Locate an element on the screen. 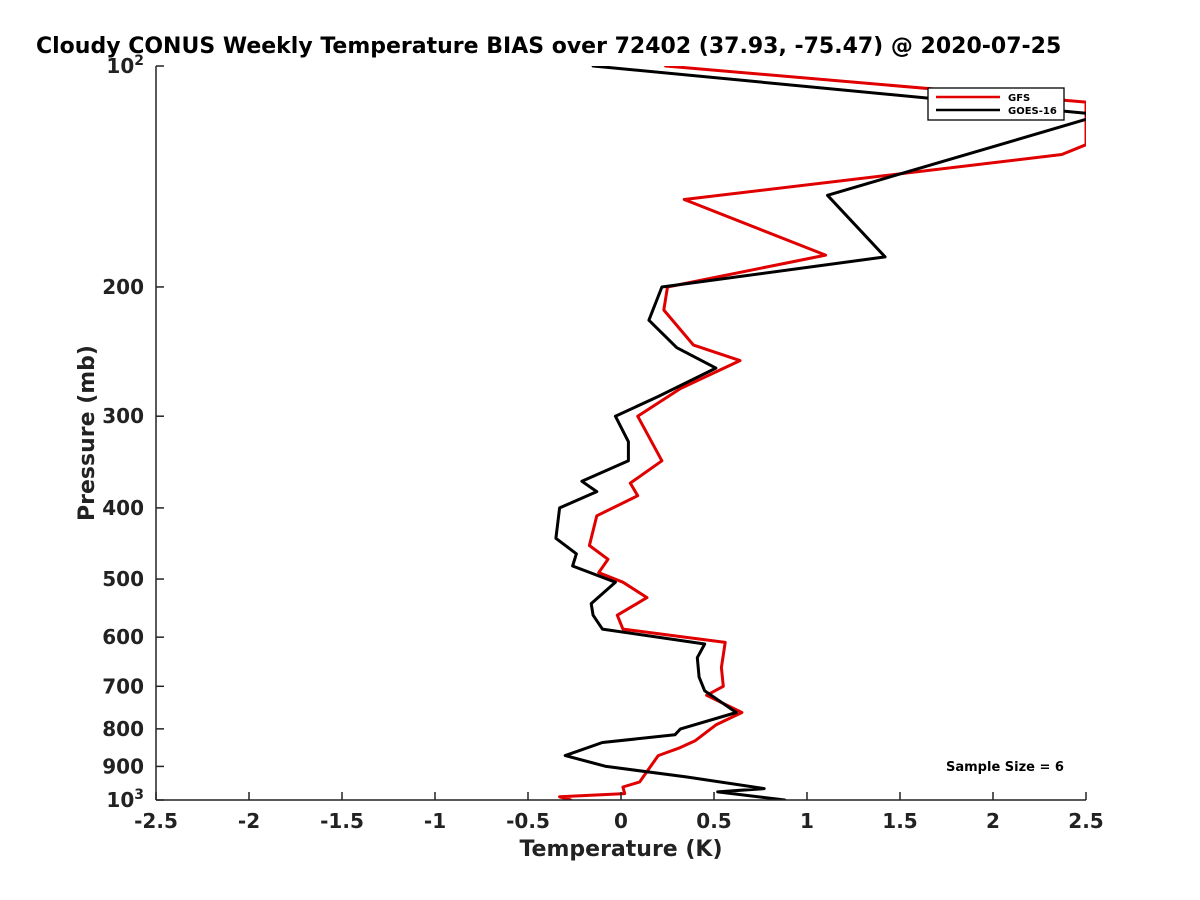 This screenshot has height=900, width=1200. x-tick-label: 1 is located at coordinates (807, 821).